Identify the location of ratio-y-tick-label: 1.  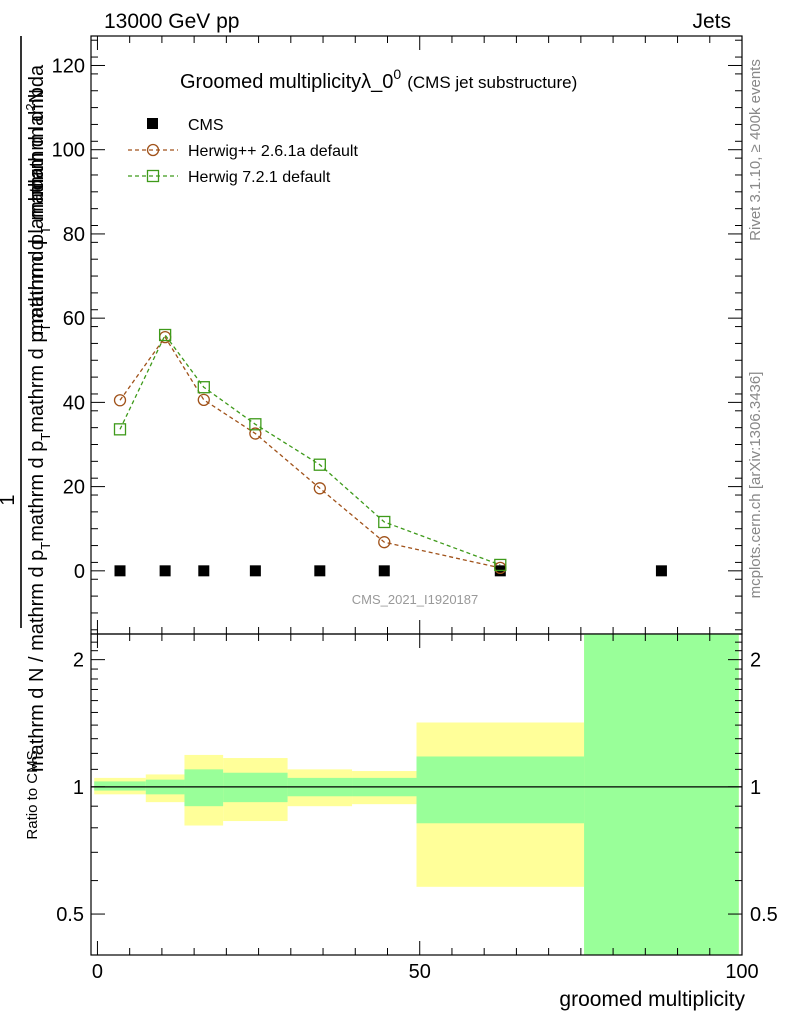
(78, 788).